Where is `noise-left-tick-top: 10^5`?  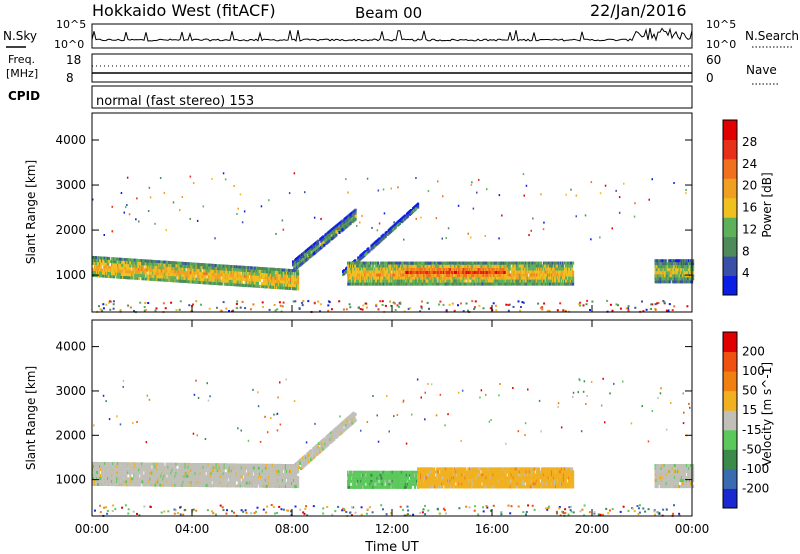
noise-left-tick-top: 10^5 is located at coordinates (71, 24).